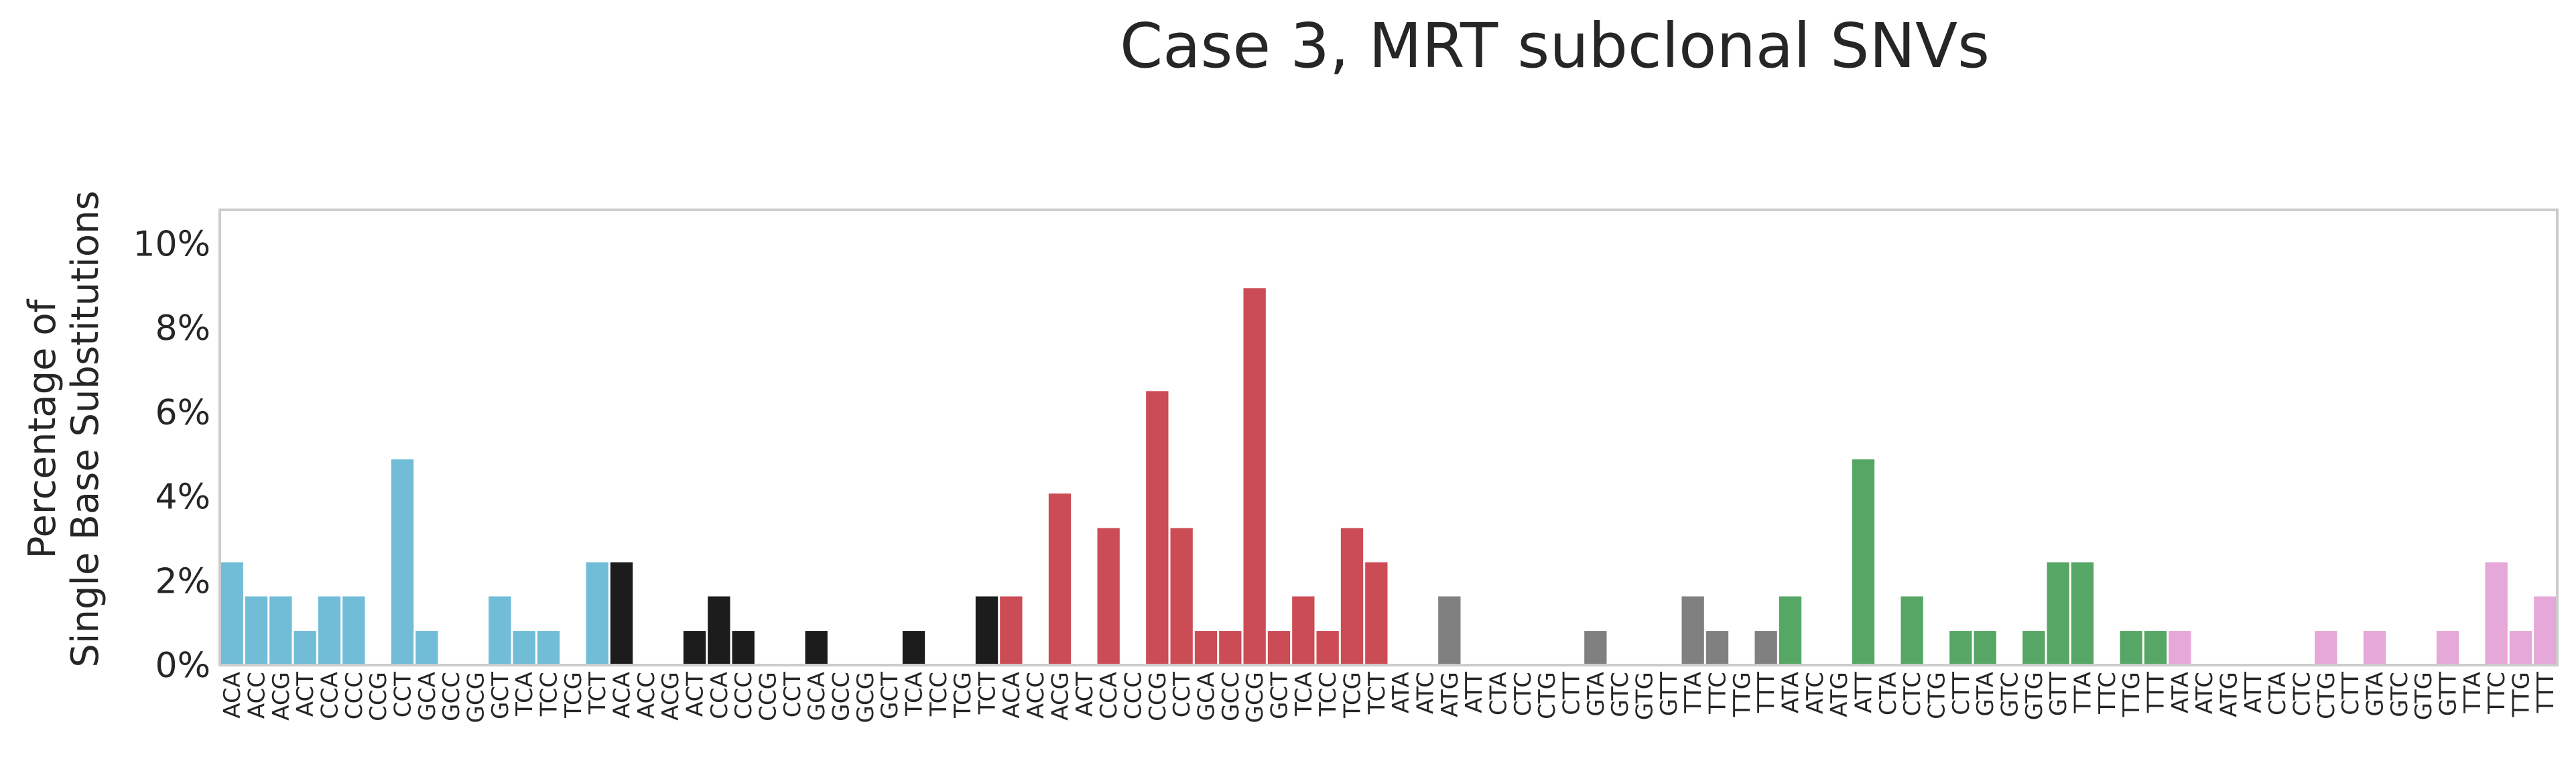 This screenshot has height=763, width=2576. I want to click on x-tick-label: TTT, so click(1766, 693).